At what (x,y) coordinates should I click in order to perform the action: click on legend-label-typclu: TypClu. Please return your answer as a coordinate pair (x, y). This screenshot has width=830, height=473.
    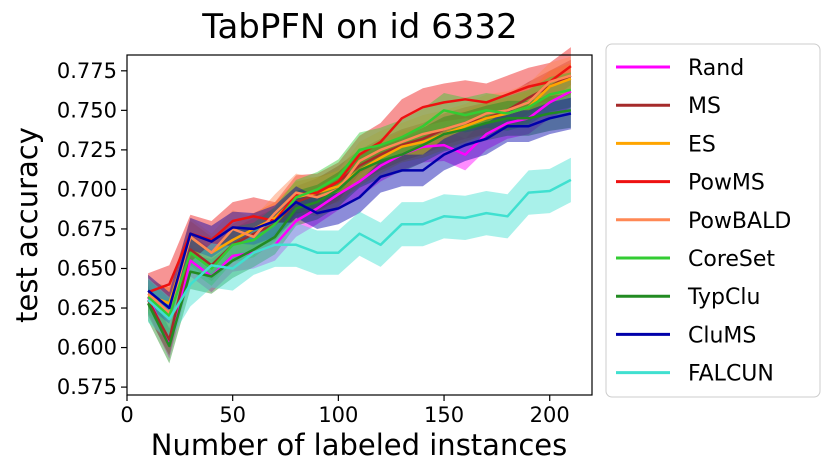
    Looking at the image, I should click on (723, 297).